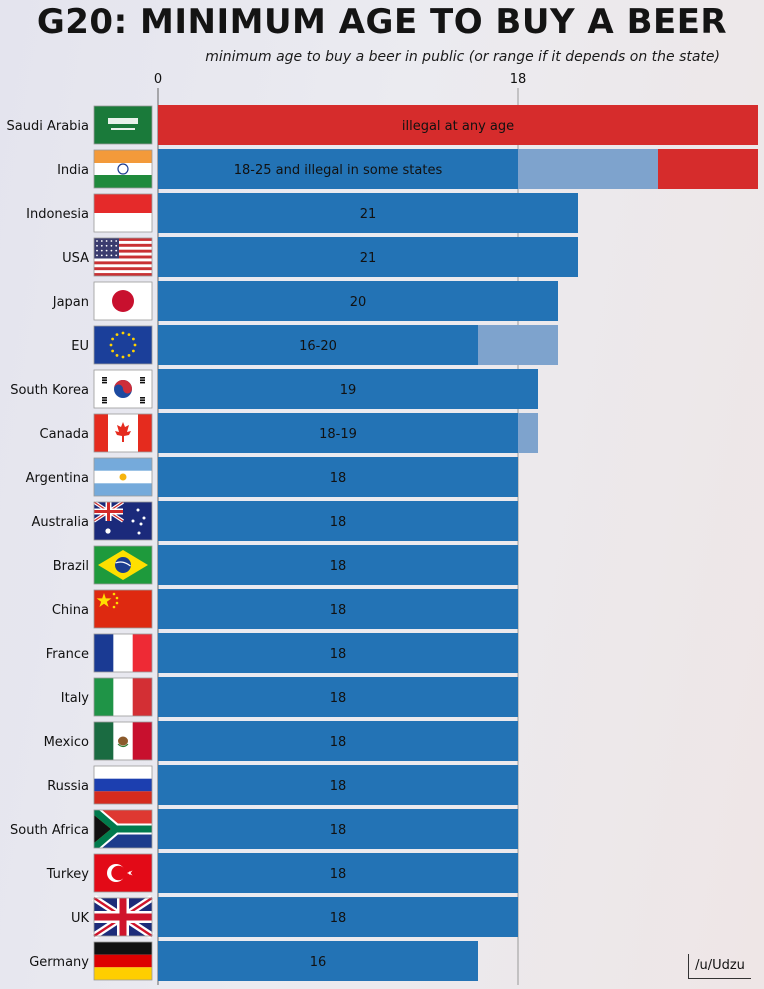 This screenshot has height=989, width=764. What do you see at coordinates (123, 565) in the screenshot?
I see `brazil-flag` at bounding box center [123, 565].